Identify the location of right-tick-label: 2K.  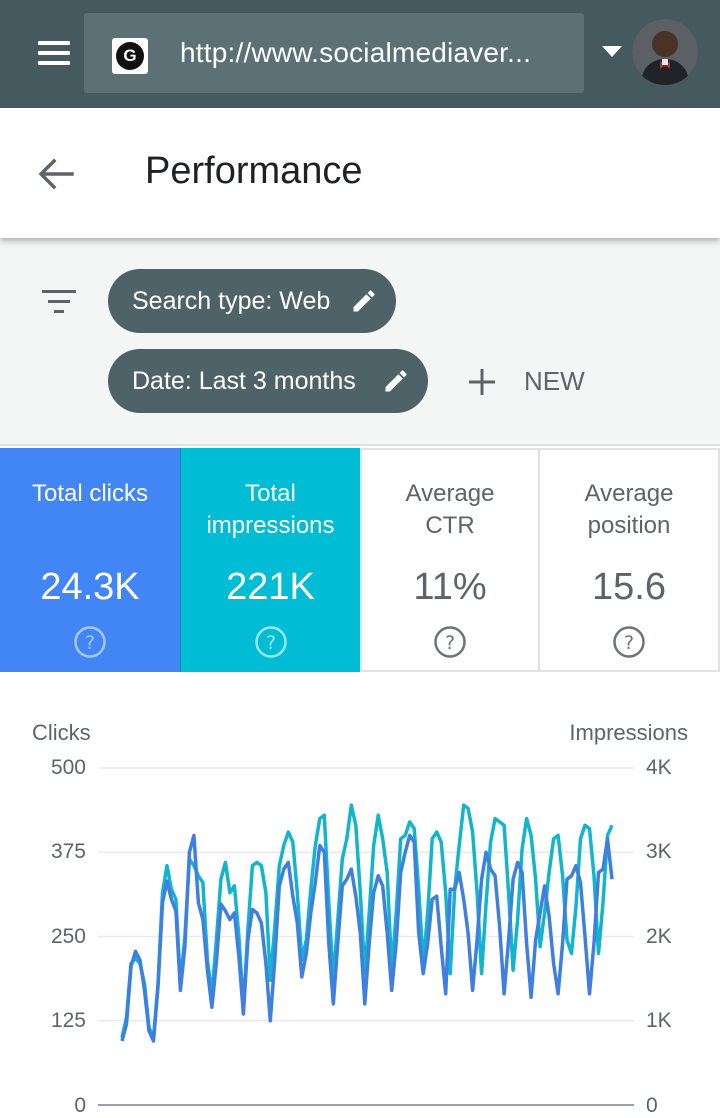
(659, 936).